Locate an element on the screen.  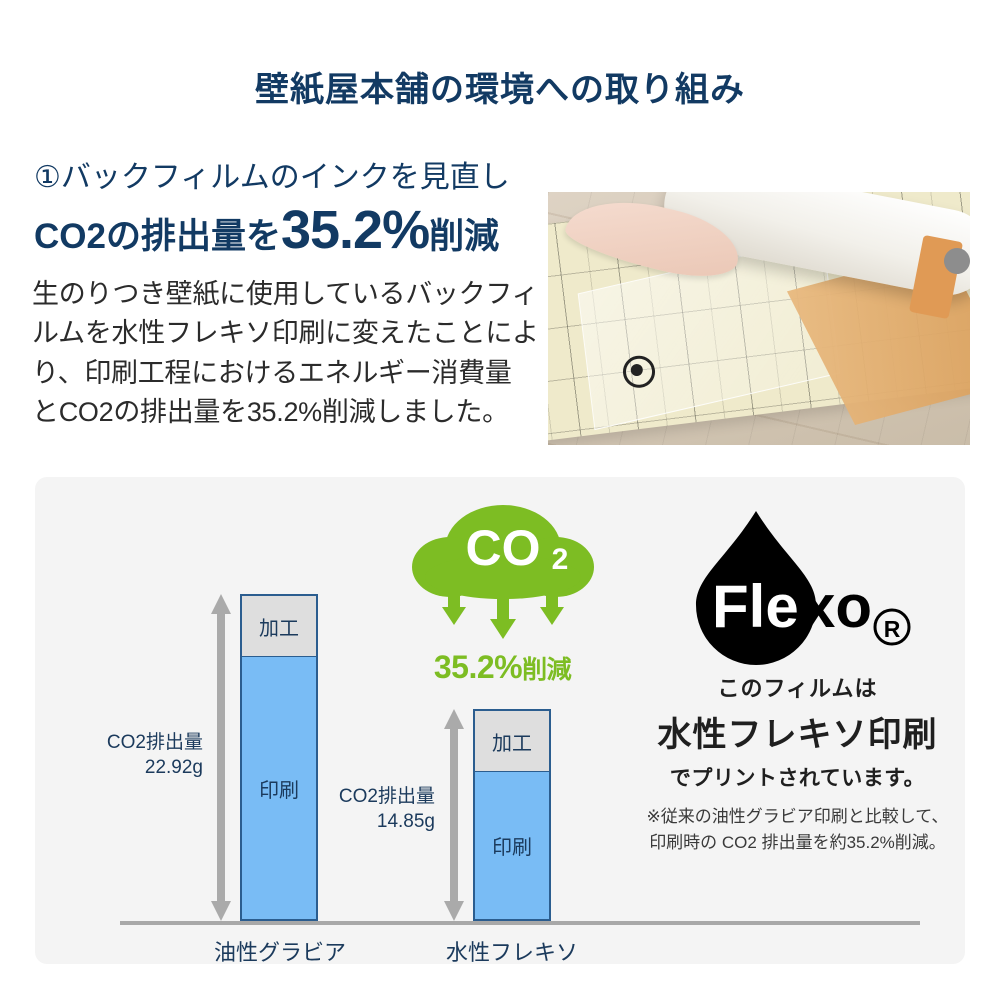
flexo-line-3: でプリントされています。 is located at coordinates (797, 778).